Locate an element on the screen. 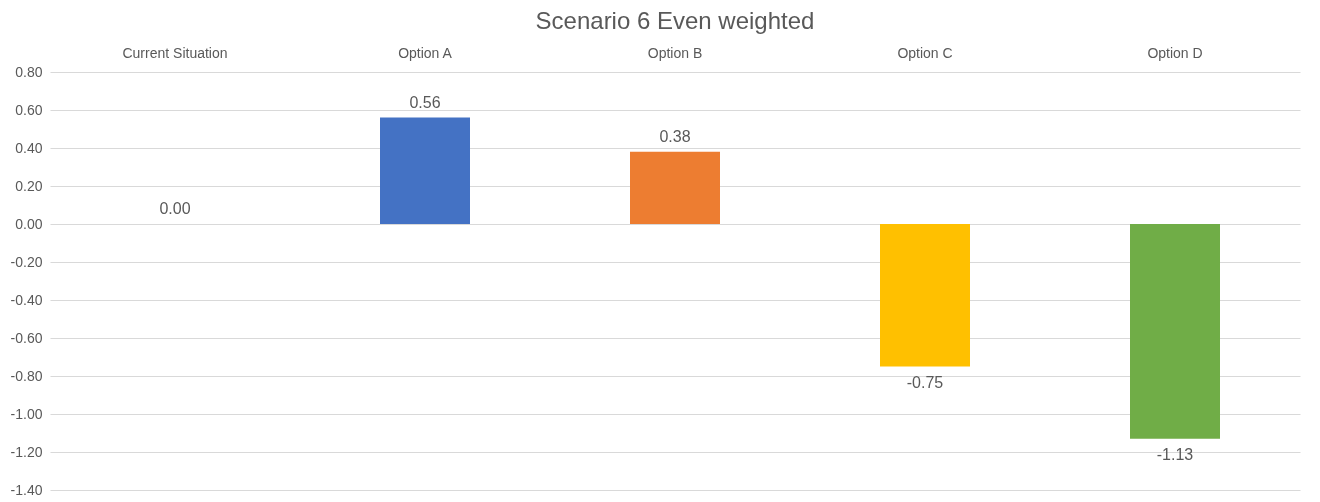 The image size is (1320, 502). y-tick-label: 0.20 is located at coordinates (29, 185).